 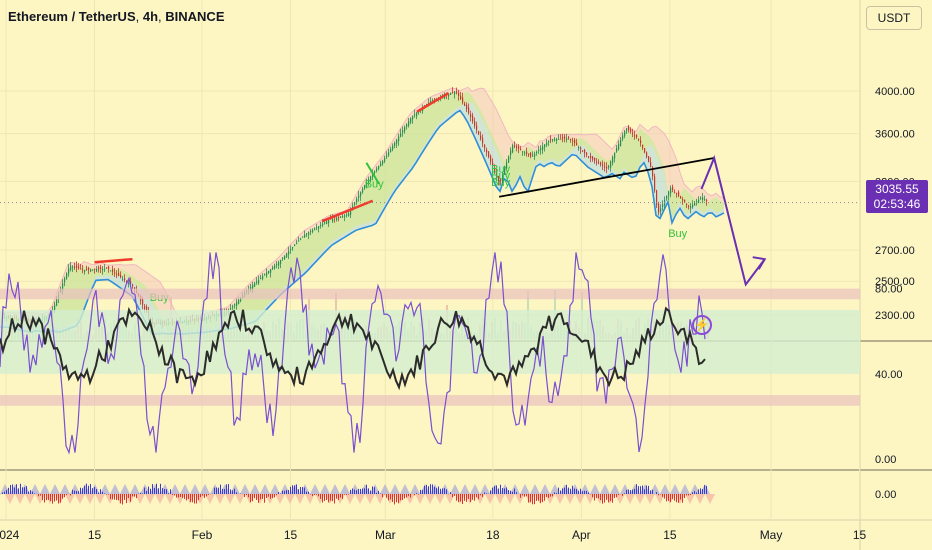 I want to click on price-tick-label: 2300.00, so click(x=895, y=316).